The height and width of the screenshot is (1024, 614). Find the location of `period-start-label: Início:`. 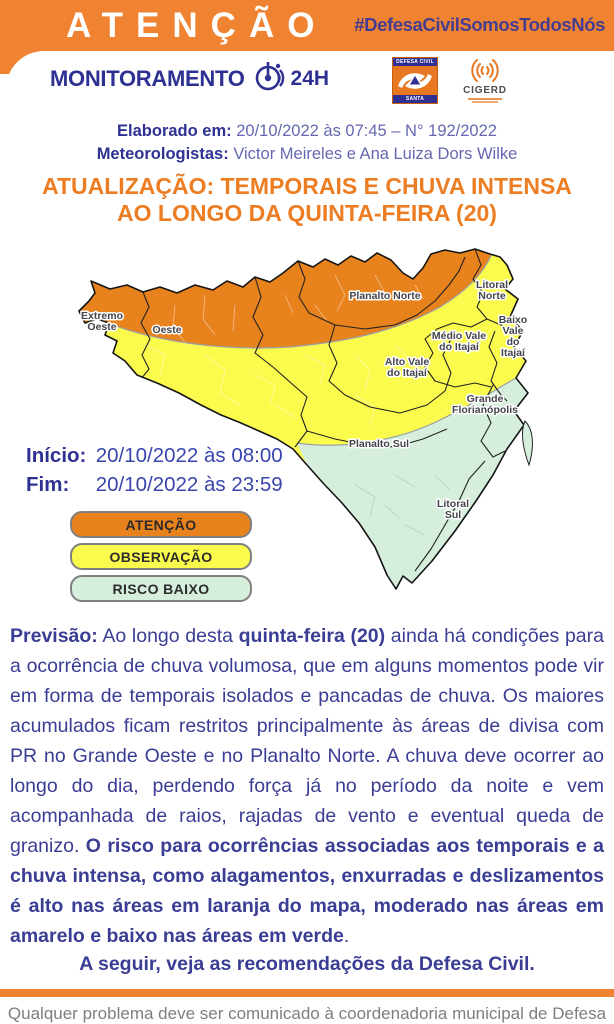

period-start-label: Início: is located at coordinates (56, 455).